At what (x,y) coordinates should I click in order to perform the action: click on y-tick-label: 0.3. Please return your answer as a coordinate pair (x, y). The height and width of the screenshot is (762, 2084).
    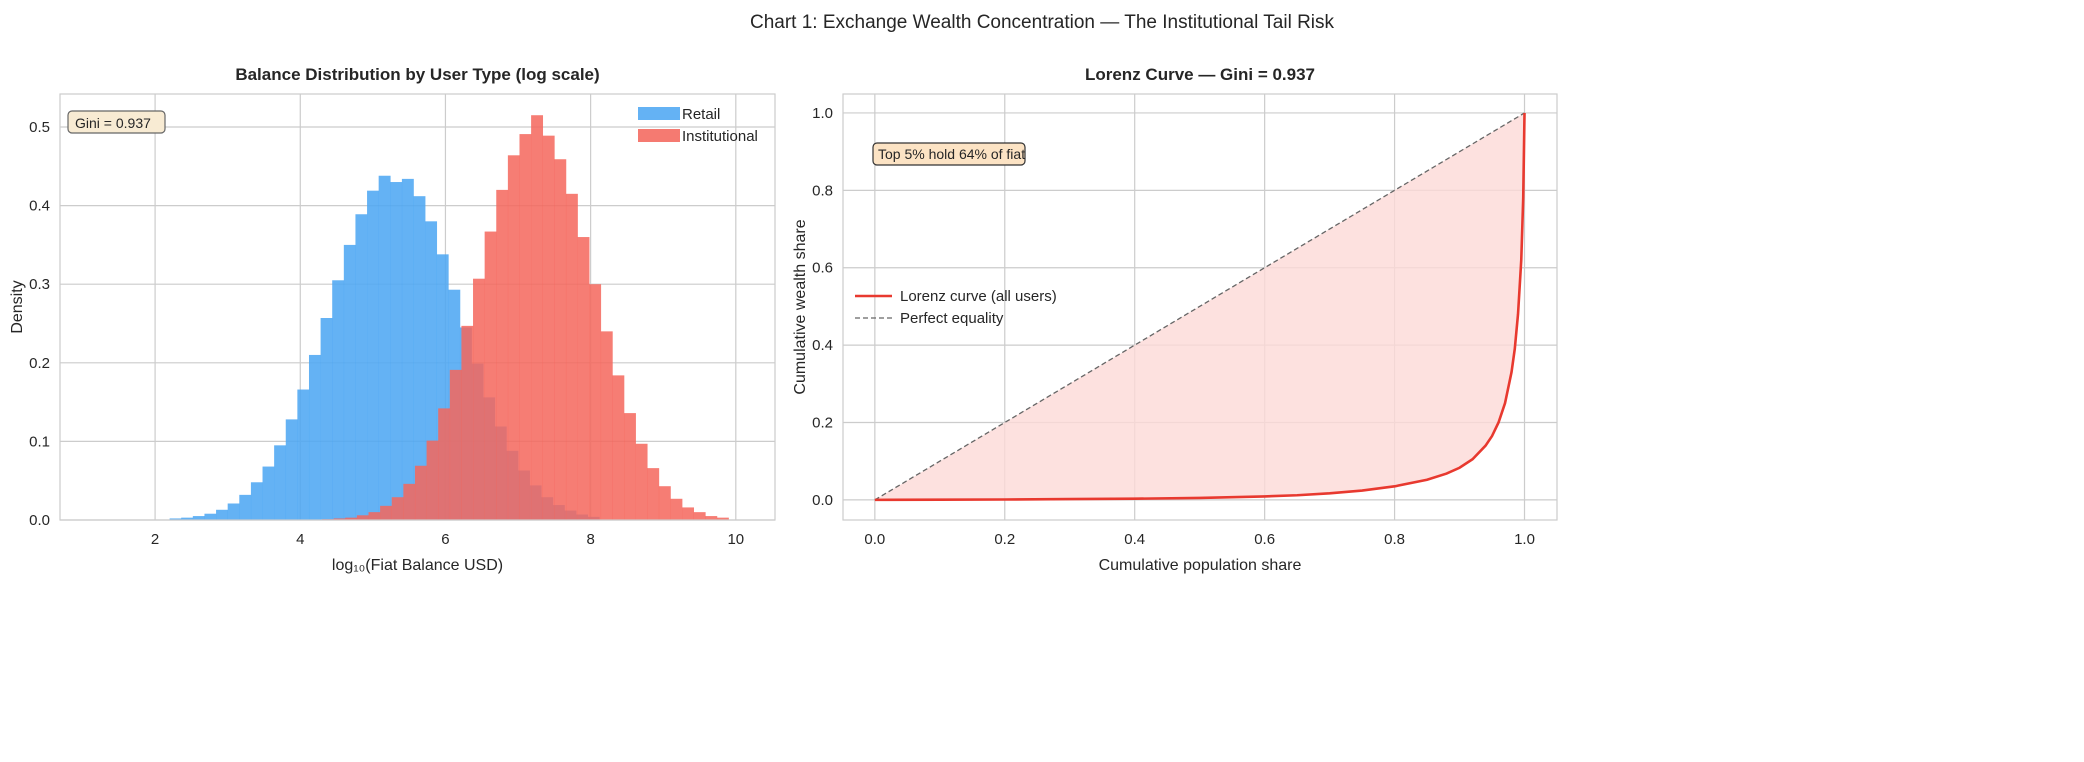
    Looking at the image, I should click on (39, 284).